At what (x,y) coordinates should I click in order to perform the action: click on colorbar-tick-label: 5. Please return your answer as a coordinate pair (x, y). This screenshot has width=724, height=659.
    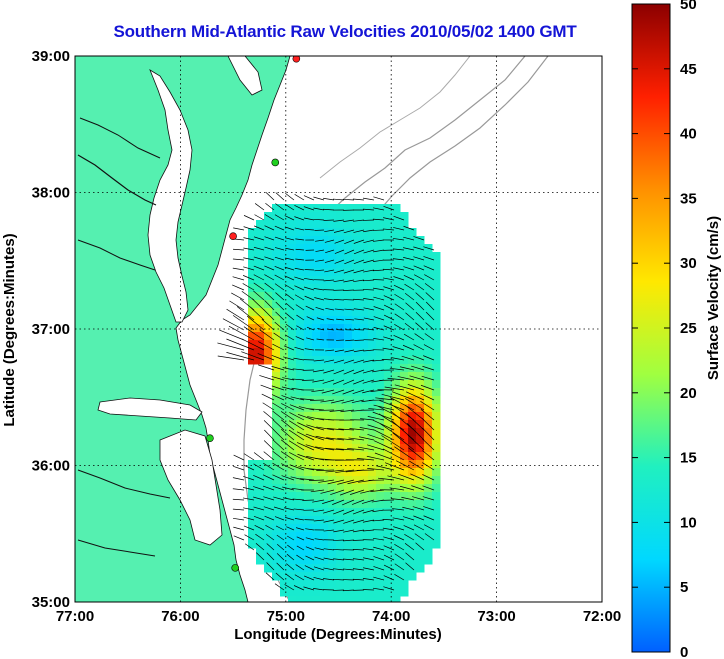
    Looking at the image, I should click on (684, 587).